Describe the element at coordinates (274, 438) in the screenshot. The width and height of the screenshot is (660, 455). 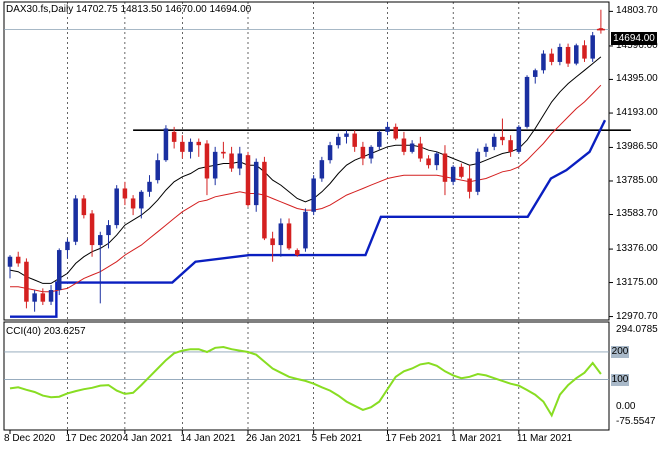
I see `date-tick-label: 26 Jan 2021` at that location.